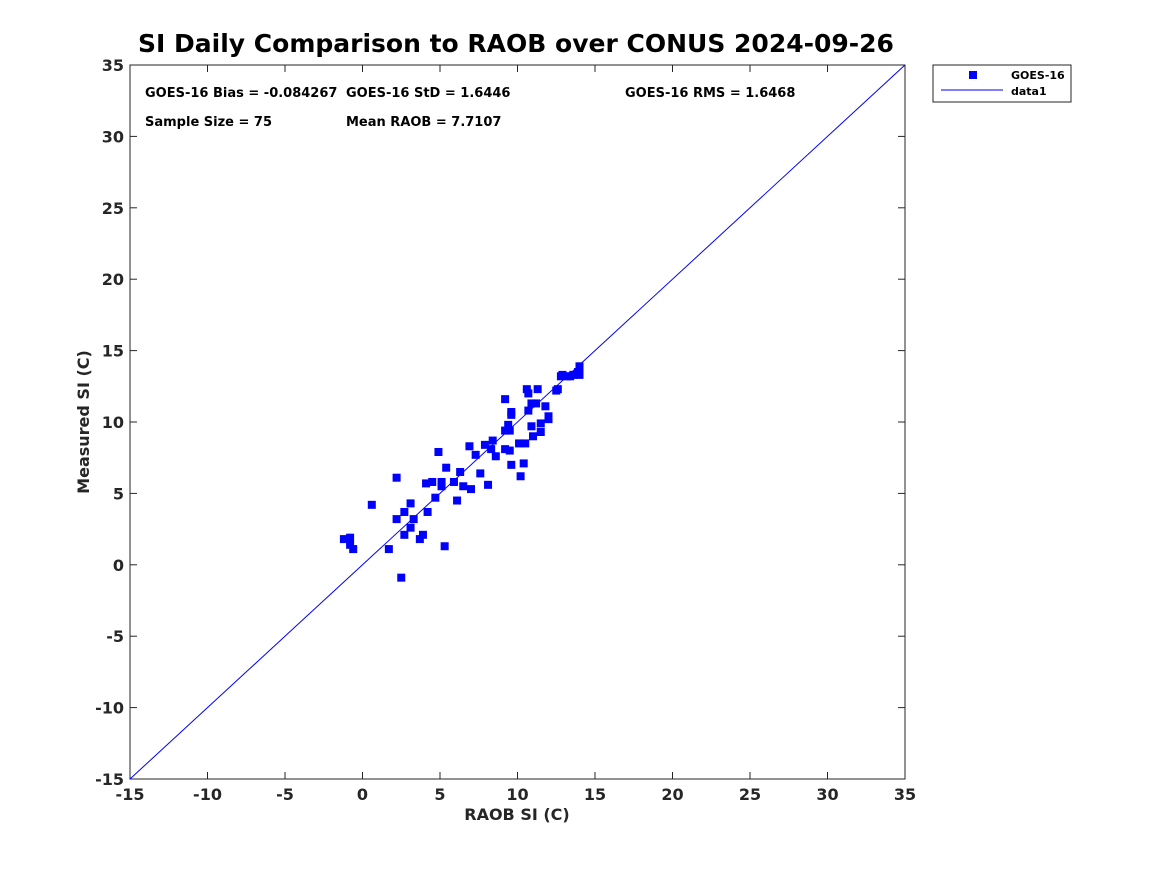  What do you see at coordinates (83, 422) in the screenshot?
I see `y-axis-label: Measured SI (C)` at bounding box center [83, 422].